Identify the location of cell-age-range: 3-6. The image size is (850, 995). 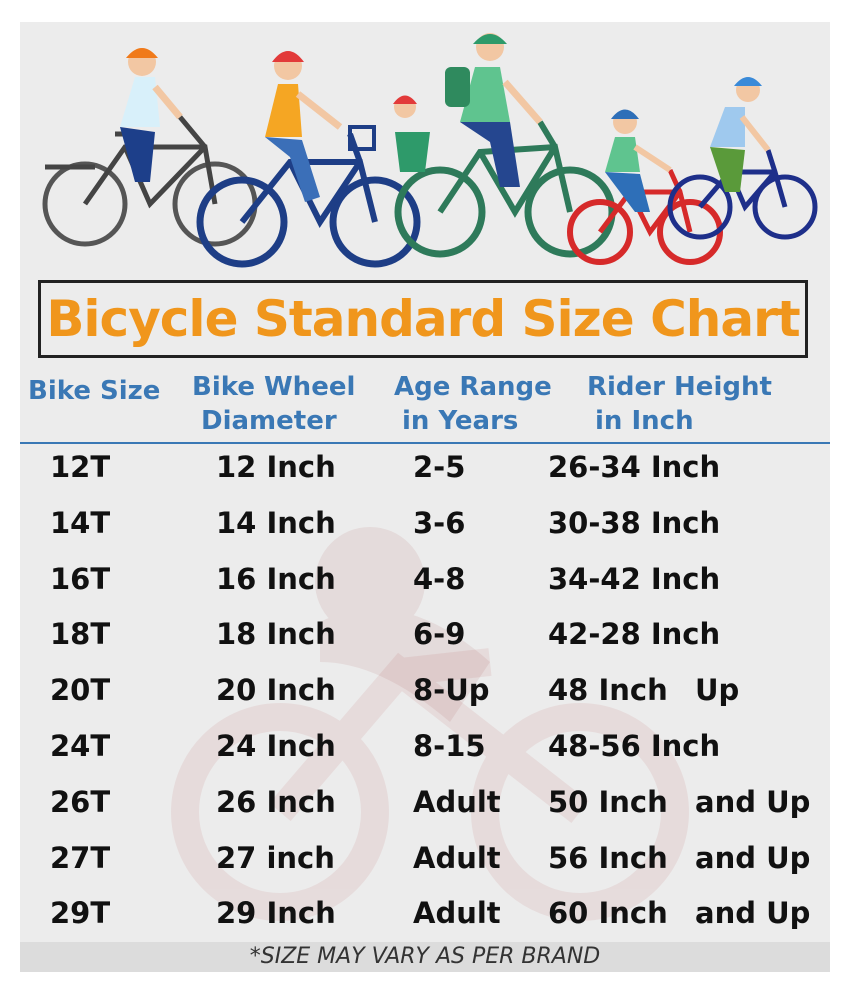
(439, 522).